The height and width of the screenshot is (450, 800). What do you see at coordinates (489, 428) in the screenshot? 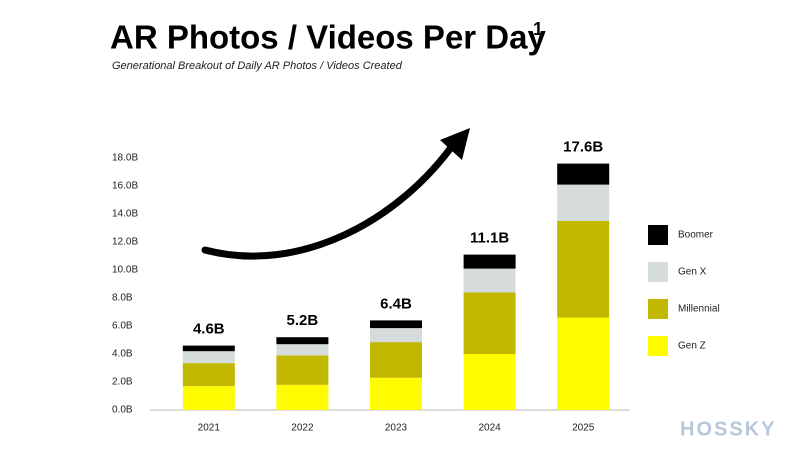
I see `x-tick-label: 2024` at bounding box center [489, 428].